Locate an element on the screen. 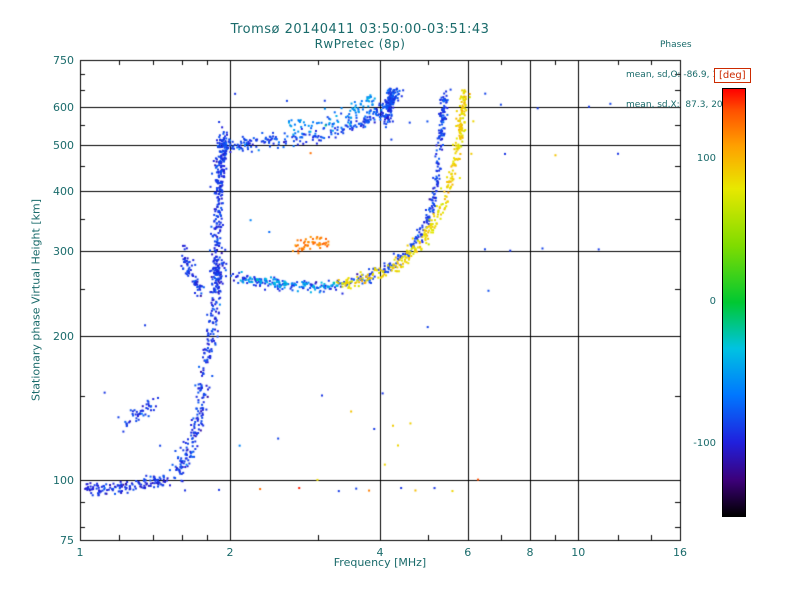  y-tick-label: 75 is located at coordinates (67, 540).